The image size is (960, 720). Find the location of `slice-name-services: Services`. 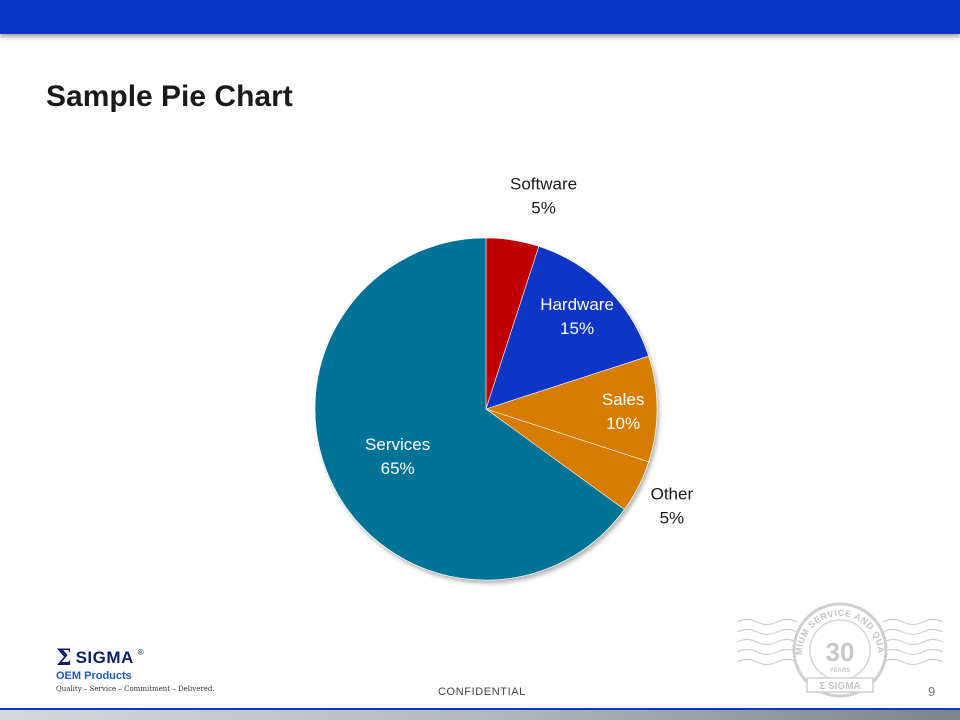

slice-name-services: Services is located at coordinates (397, 444).